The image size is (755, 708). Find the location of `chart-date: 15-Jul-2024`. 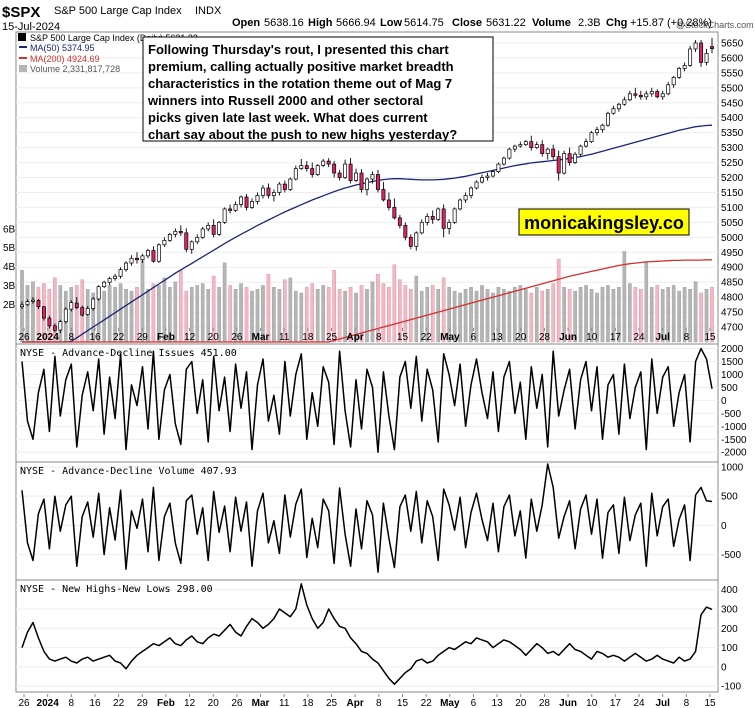

chart-date: 15-Jul-2024 is located at coordinates (31, 27).